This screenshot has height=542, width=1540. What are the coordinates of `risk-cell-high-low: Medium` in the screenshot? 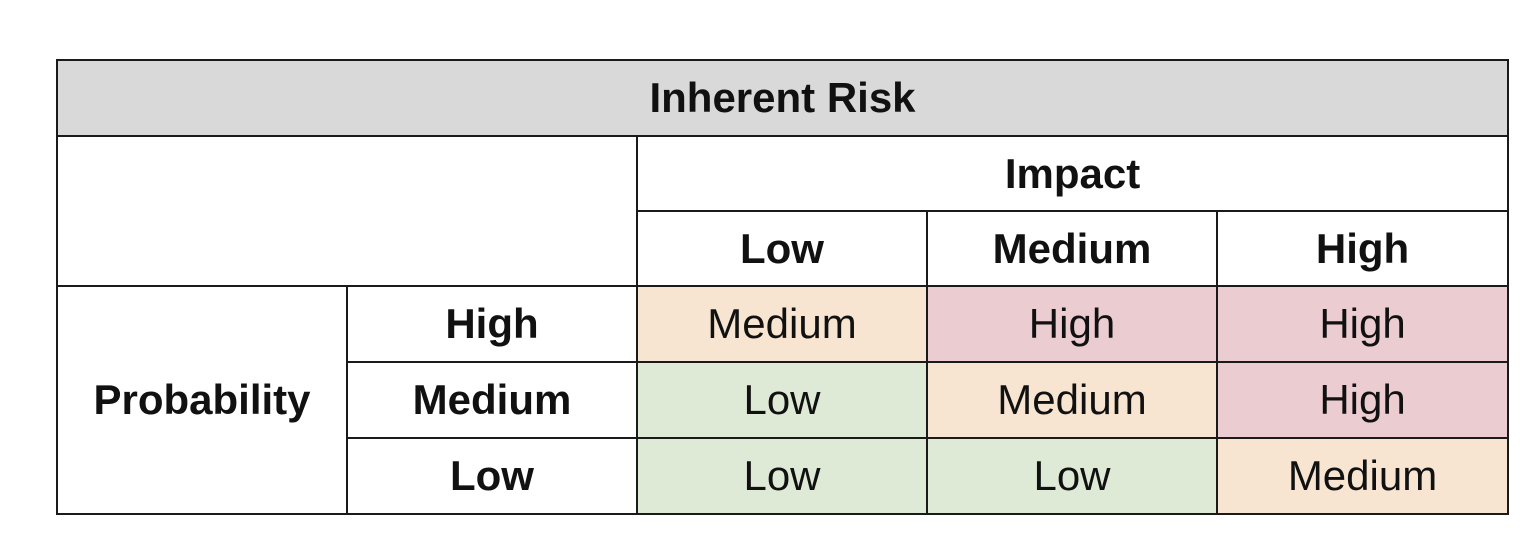 It's located at (782, 324).